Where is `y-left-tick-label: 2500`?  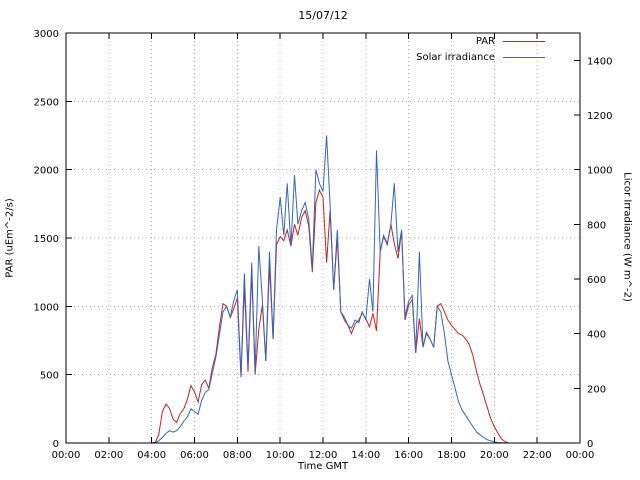 y-left-tick-label: 2500 is located at coordinates (46, 102).